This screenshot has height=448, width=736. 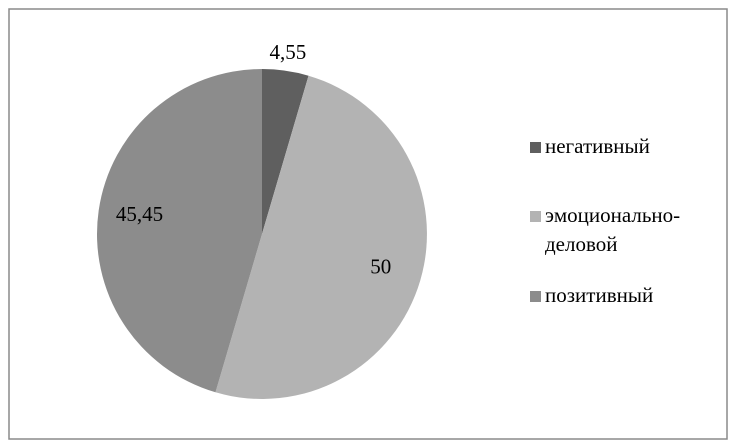 What do you see at coordinates (612, 229) in the screenshot?
I see `legend-label: эмоционально-деловой` at bounding box center [612, 229].